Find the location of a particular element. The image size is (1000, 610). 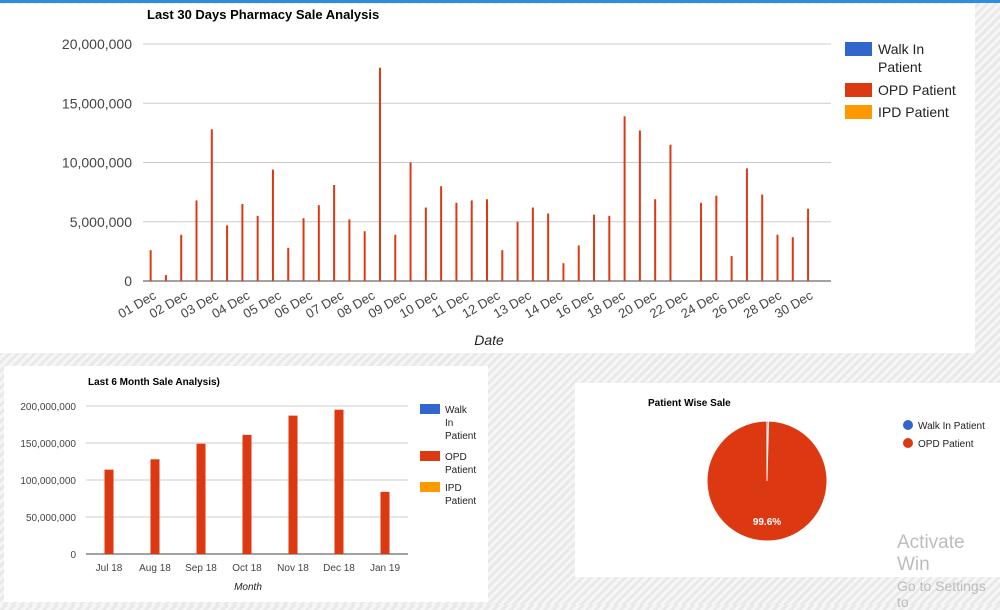

pie-data-label: 99.6% is located at coordinates (767, 522).